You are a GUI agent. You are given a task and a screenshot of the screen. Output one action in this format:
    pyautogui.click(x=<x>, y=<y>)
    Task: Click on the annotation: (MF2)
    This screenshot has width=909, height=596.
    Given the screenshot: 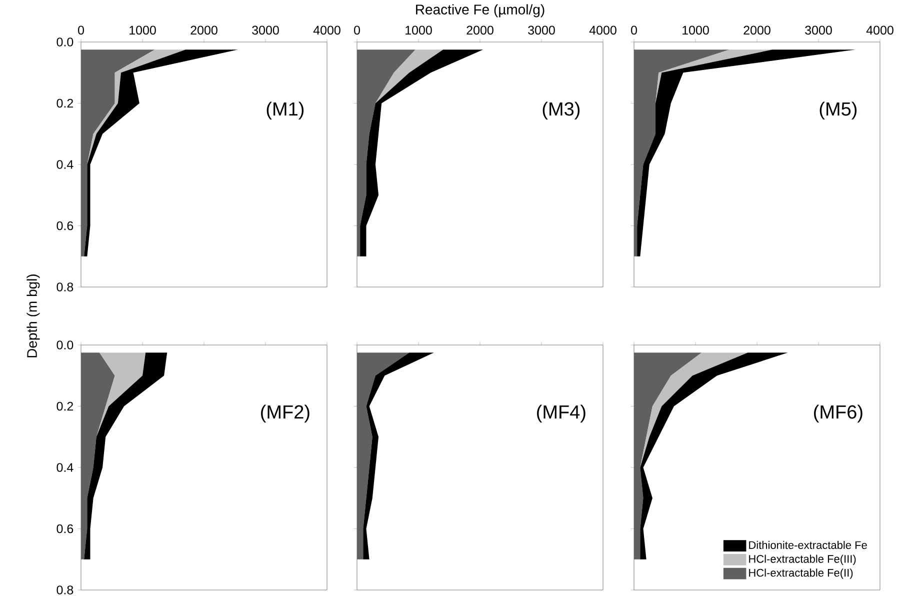 What is the action you would take?
    pyautogui.click(x=285, y=413)
    